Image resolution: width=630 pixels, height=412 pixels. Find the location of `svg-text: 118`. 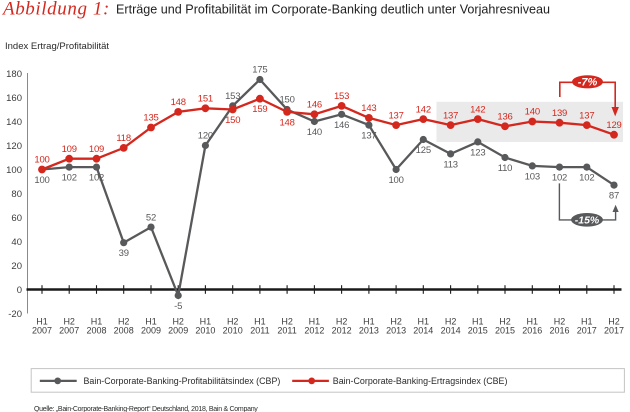

svg-text: 118 is located at coordinates (123, 138).